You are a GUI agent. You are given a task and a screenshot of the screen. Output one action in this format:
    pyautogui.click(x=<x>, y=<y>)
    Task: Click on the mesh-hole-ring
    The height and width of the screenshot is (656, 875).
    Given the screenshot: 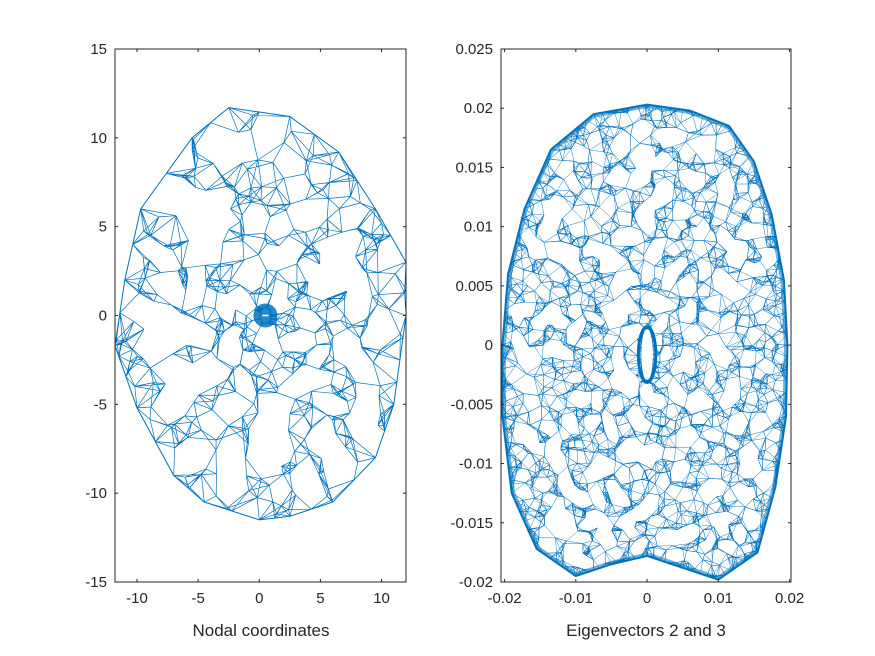 What is the action you would take?
    pyautogui.click(x=647, y=354)
    